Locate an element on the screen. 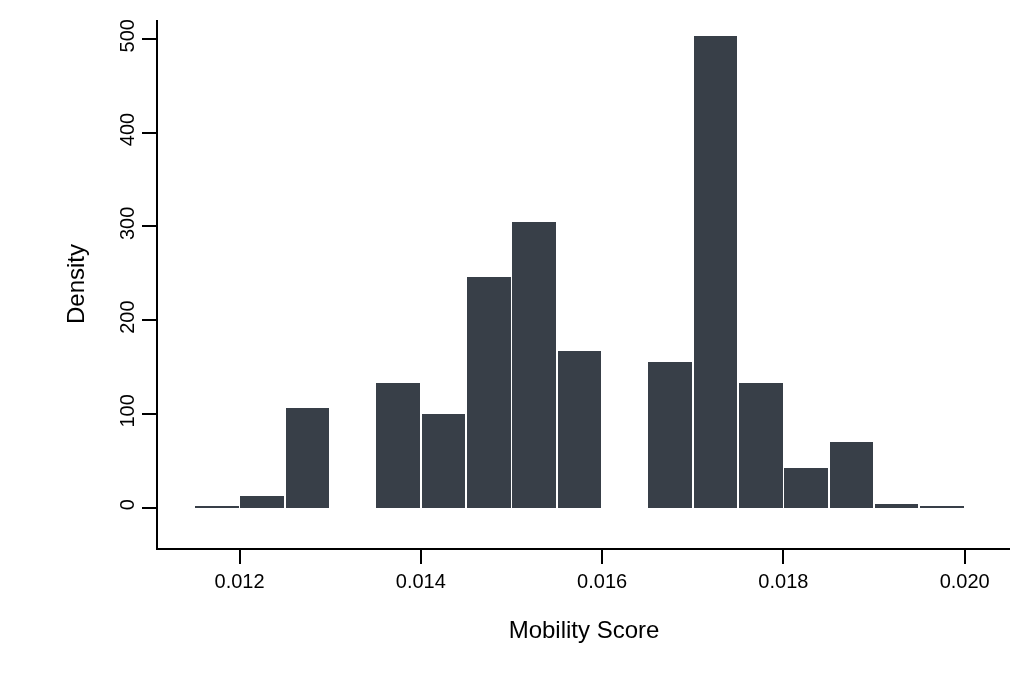 The height and width of the screenshot is (675, 1032). y-tick-label: 200 is located at coordinates (127, 317).